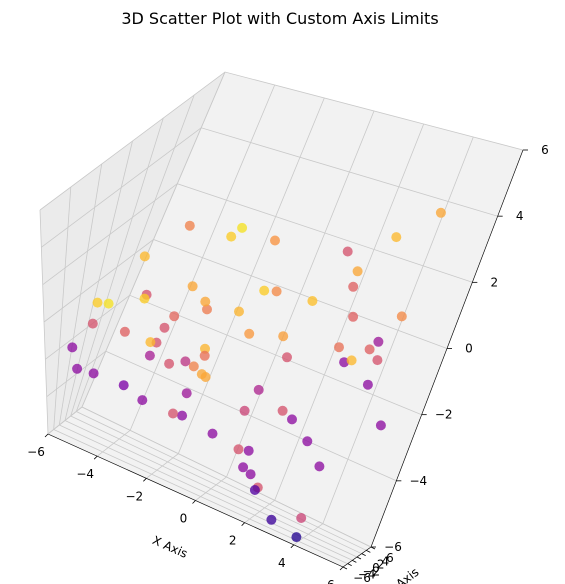  Describe the element at coordinates (545, 150) in the screenshot. I see `z-tick-label: 6` at that location.